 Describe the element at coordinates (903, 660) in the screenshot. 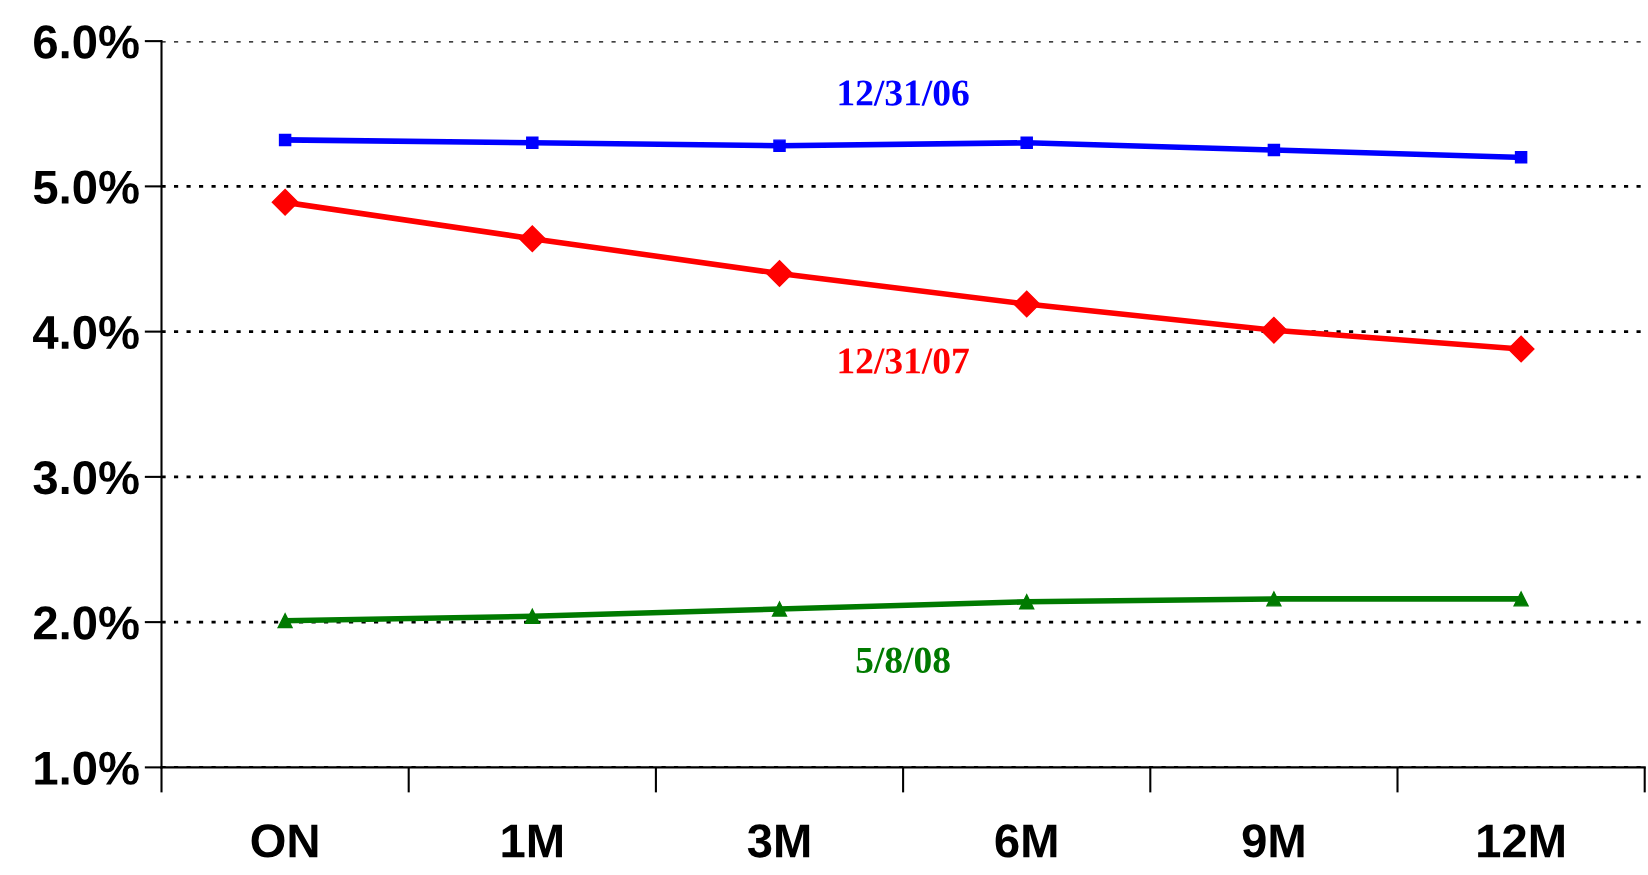

I see `series-label: 5/8/08` at that location.